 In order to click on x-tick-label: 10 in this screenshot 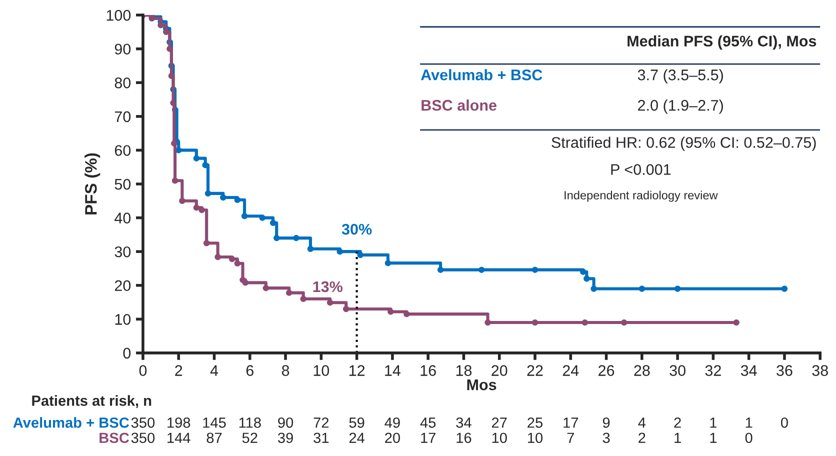, I will do `click(322, 370)`.